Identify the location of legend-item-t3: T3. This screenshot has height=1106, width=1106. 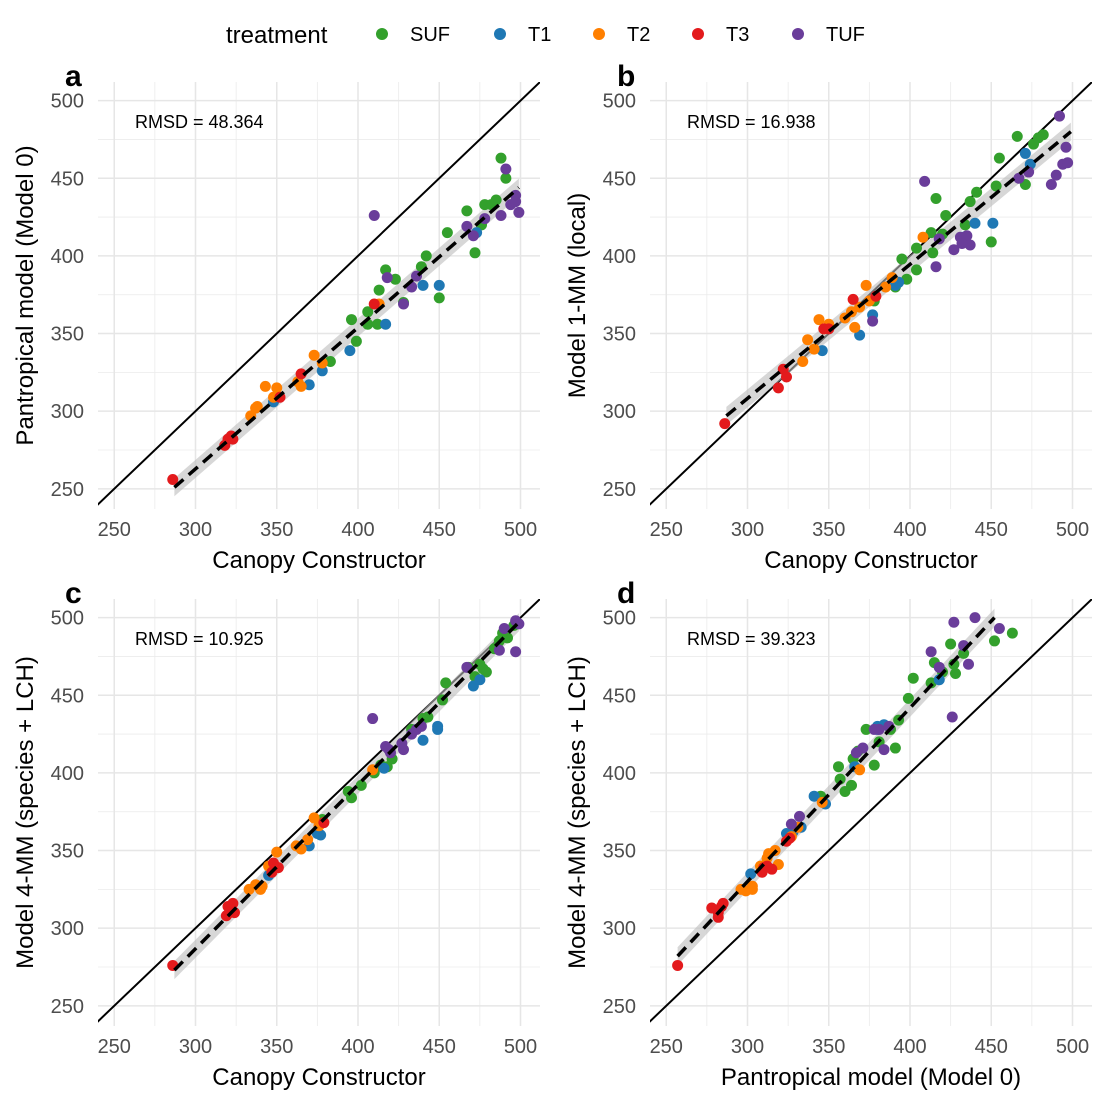
(720, 35).